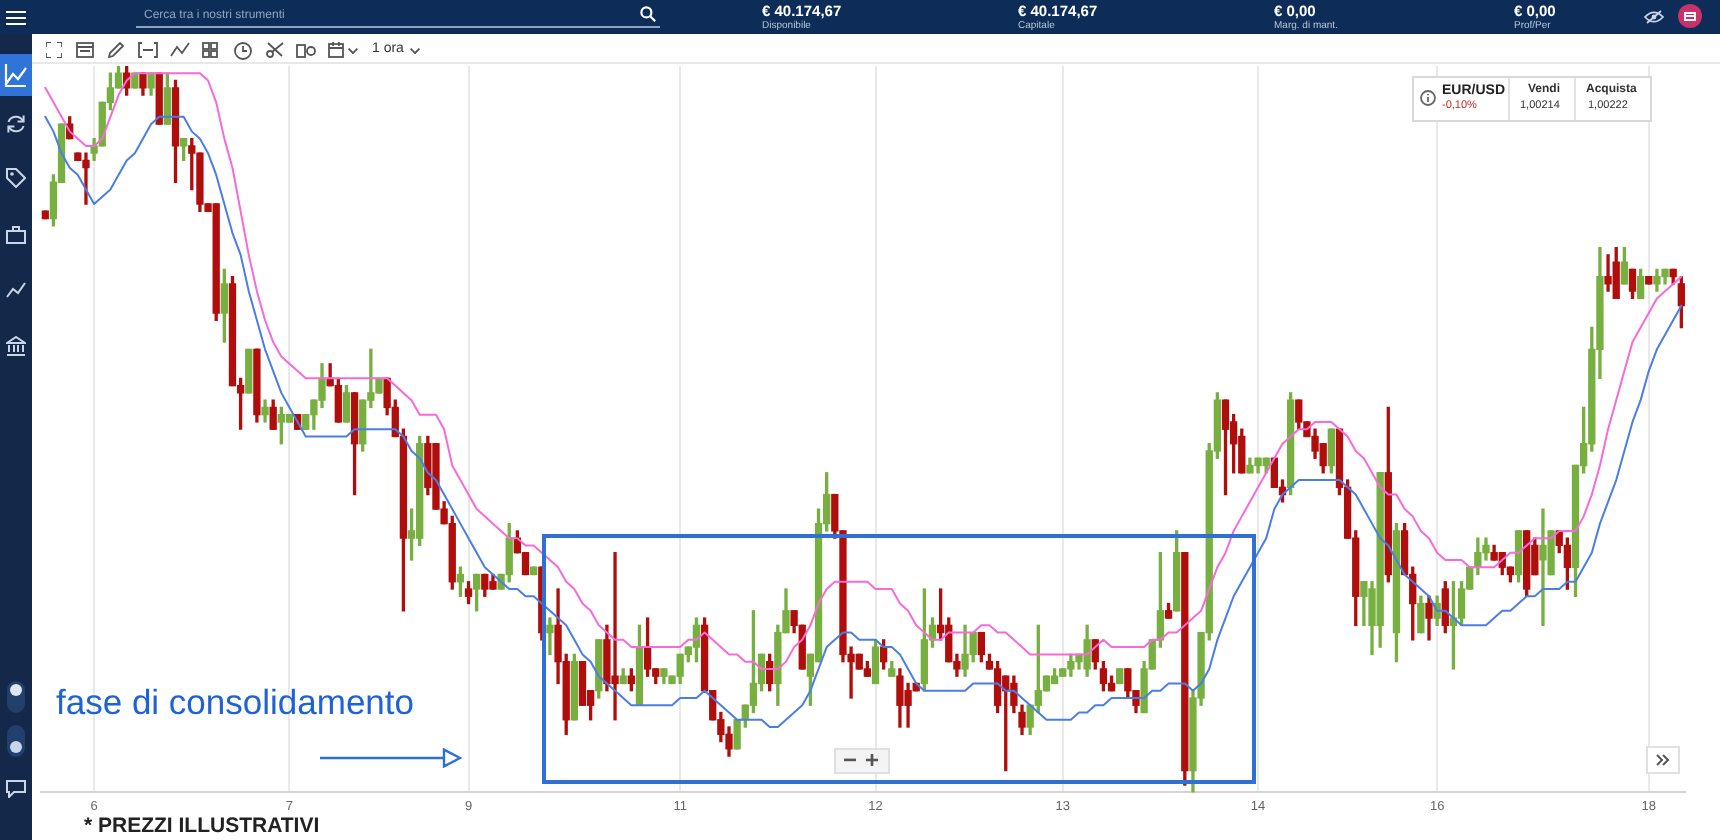  I want to click on text: * PREZZI ILLUSTRATIVI, so click(202, 826).